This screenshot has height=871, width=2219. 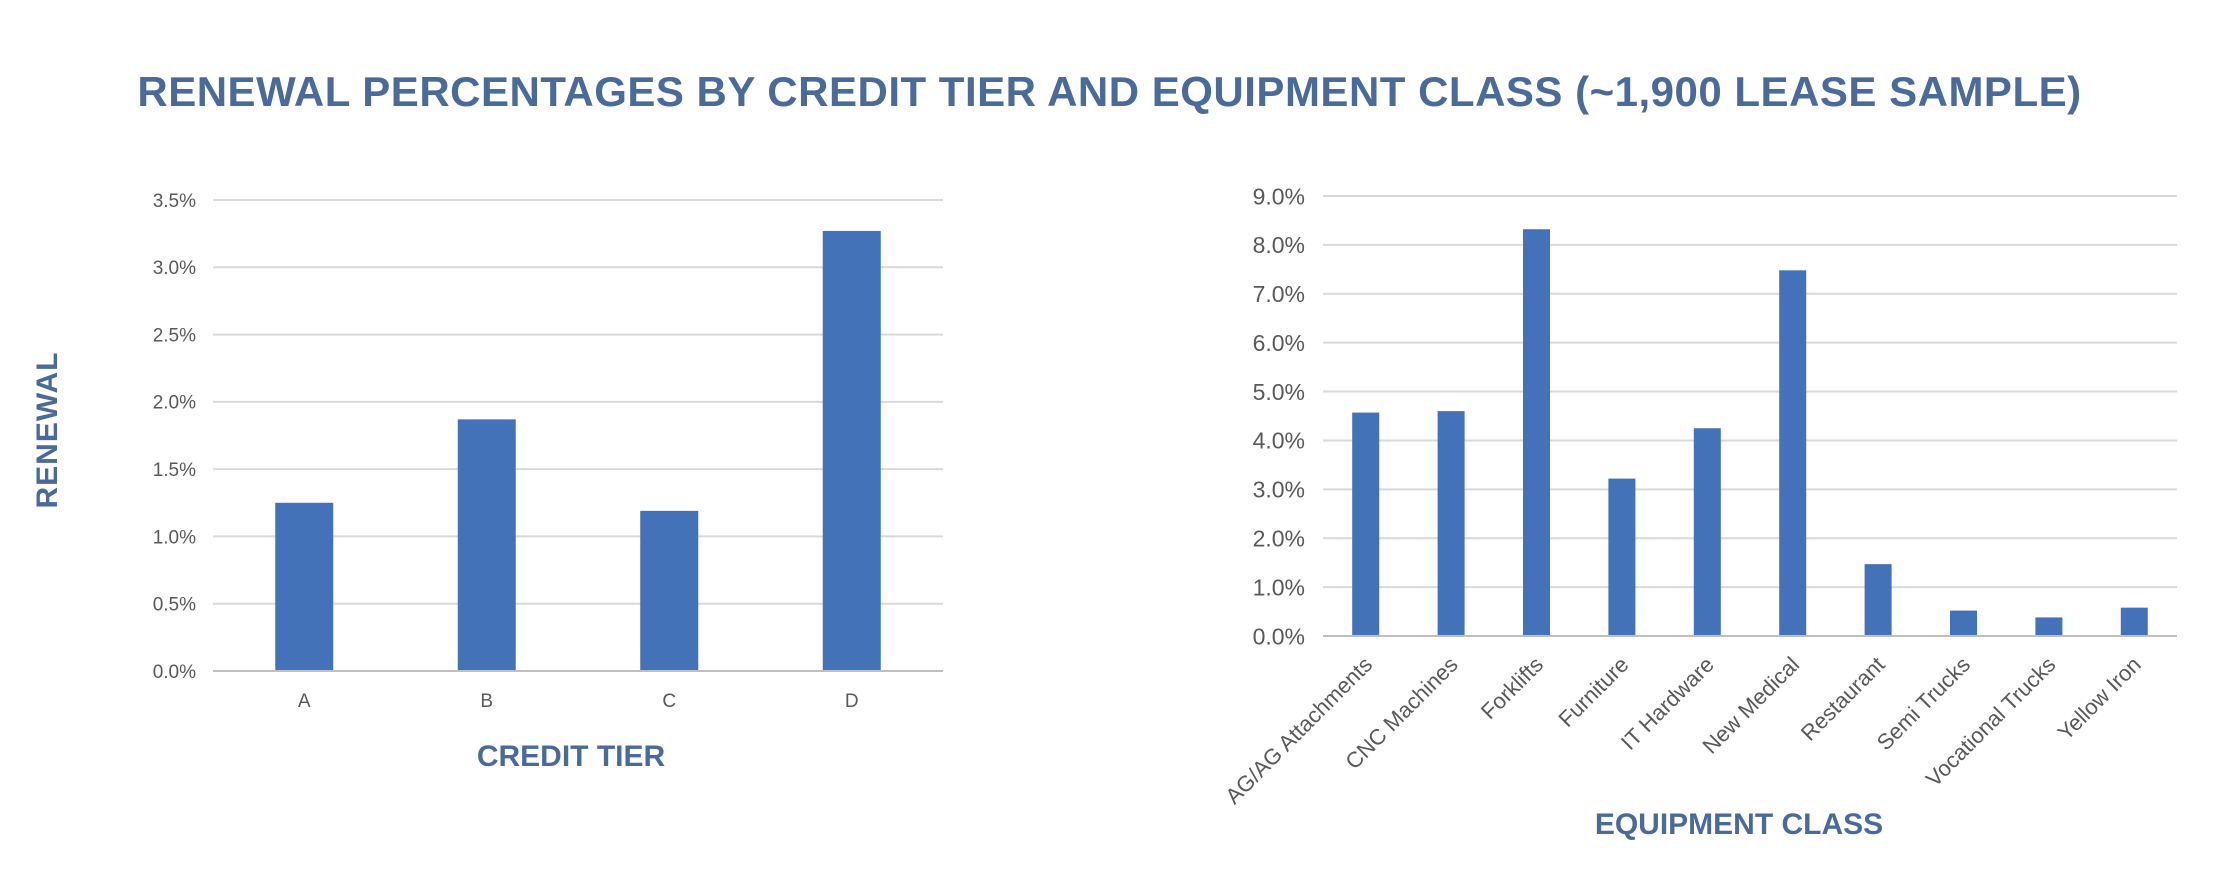 What do you see at coordinates (304, 701) in the screenshot?
I see `tier-category-label: A` at bounding box center [304, 701].